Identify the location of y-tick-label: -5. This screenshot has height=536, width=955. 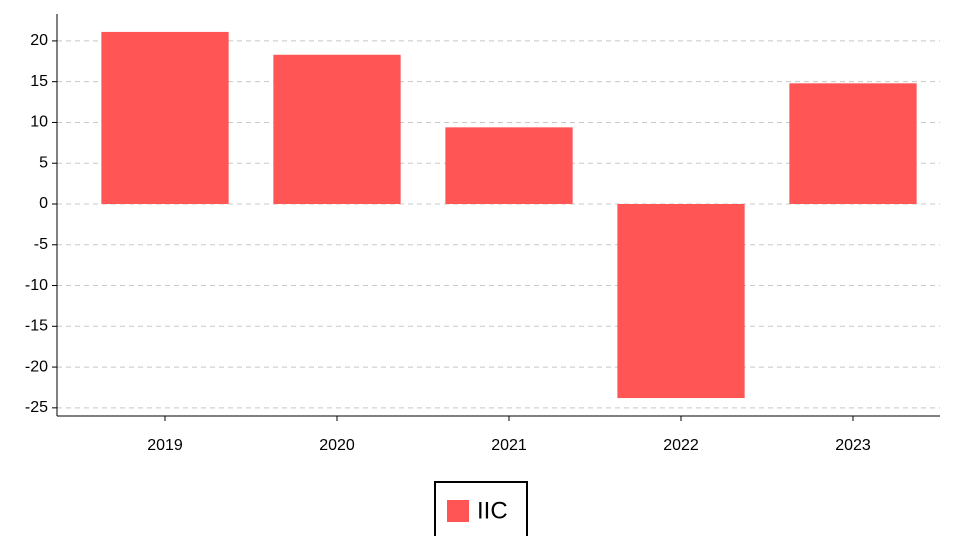
(41, 244).